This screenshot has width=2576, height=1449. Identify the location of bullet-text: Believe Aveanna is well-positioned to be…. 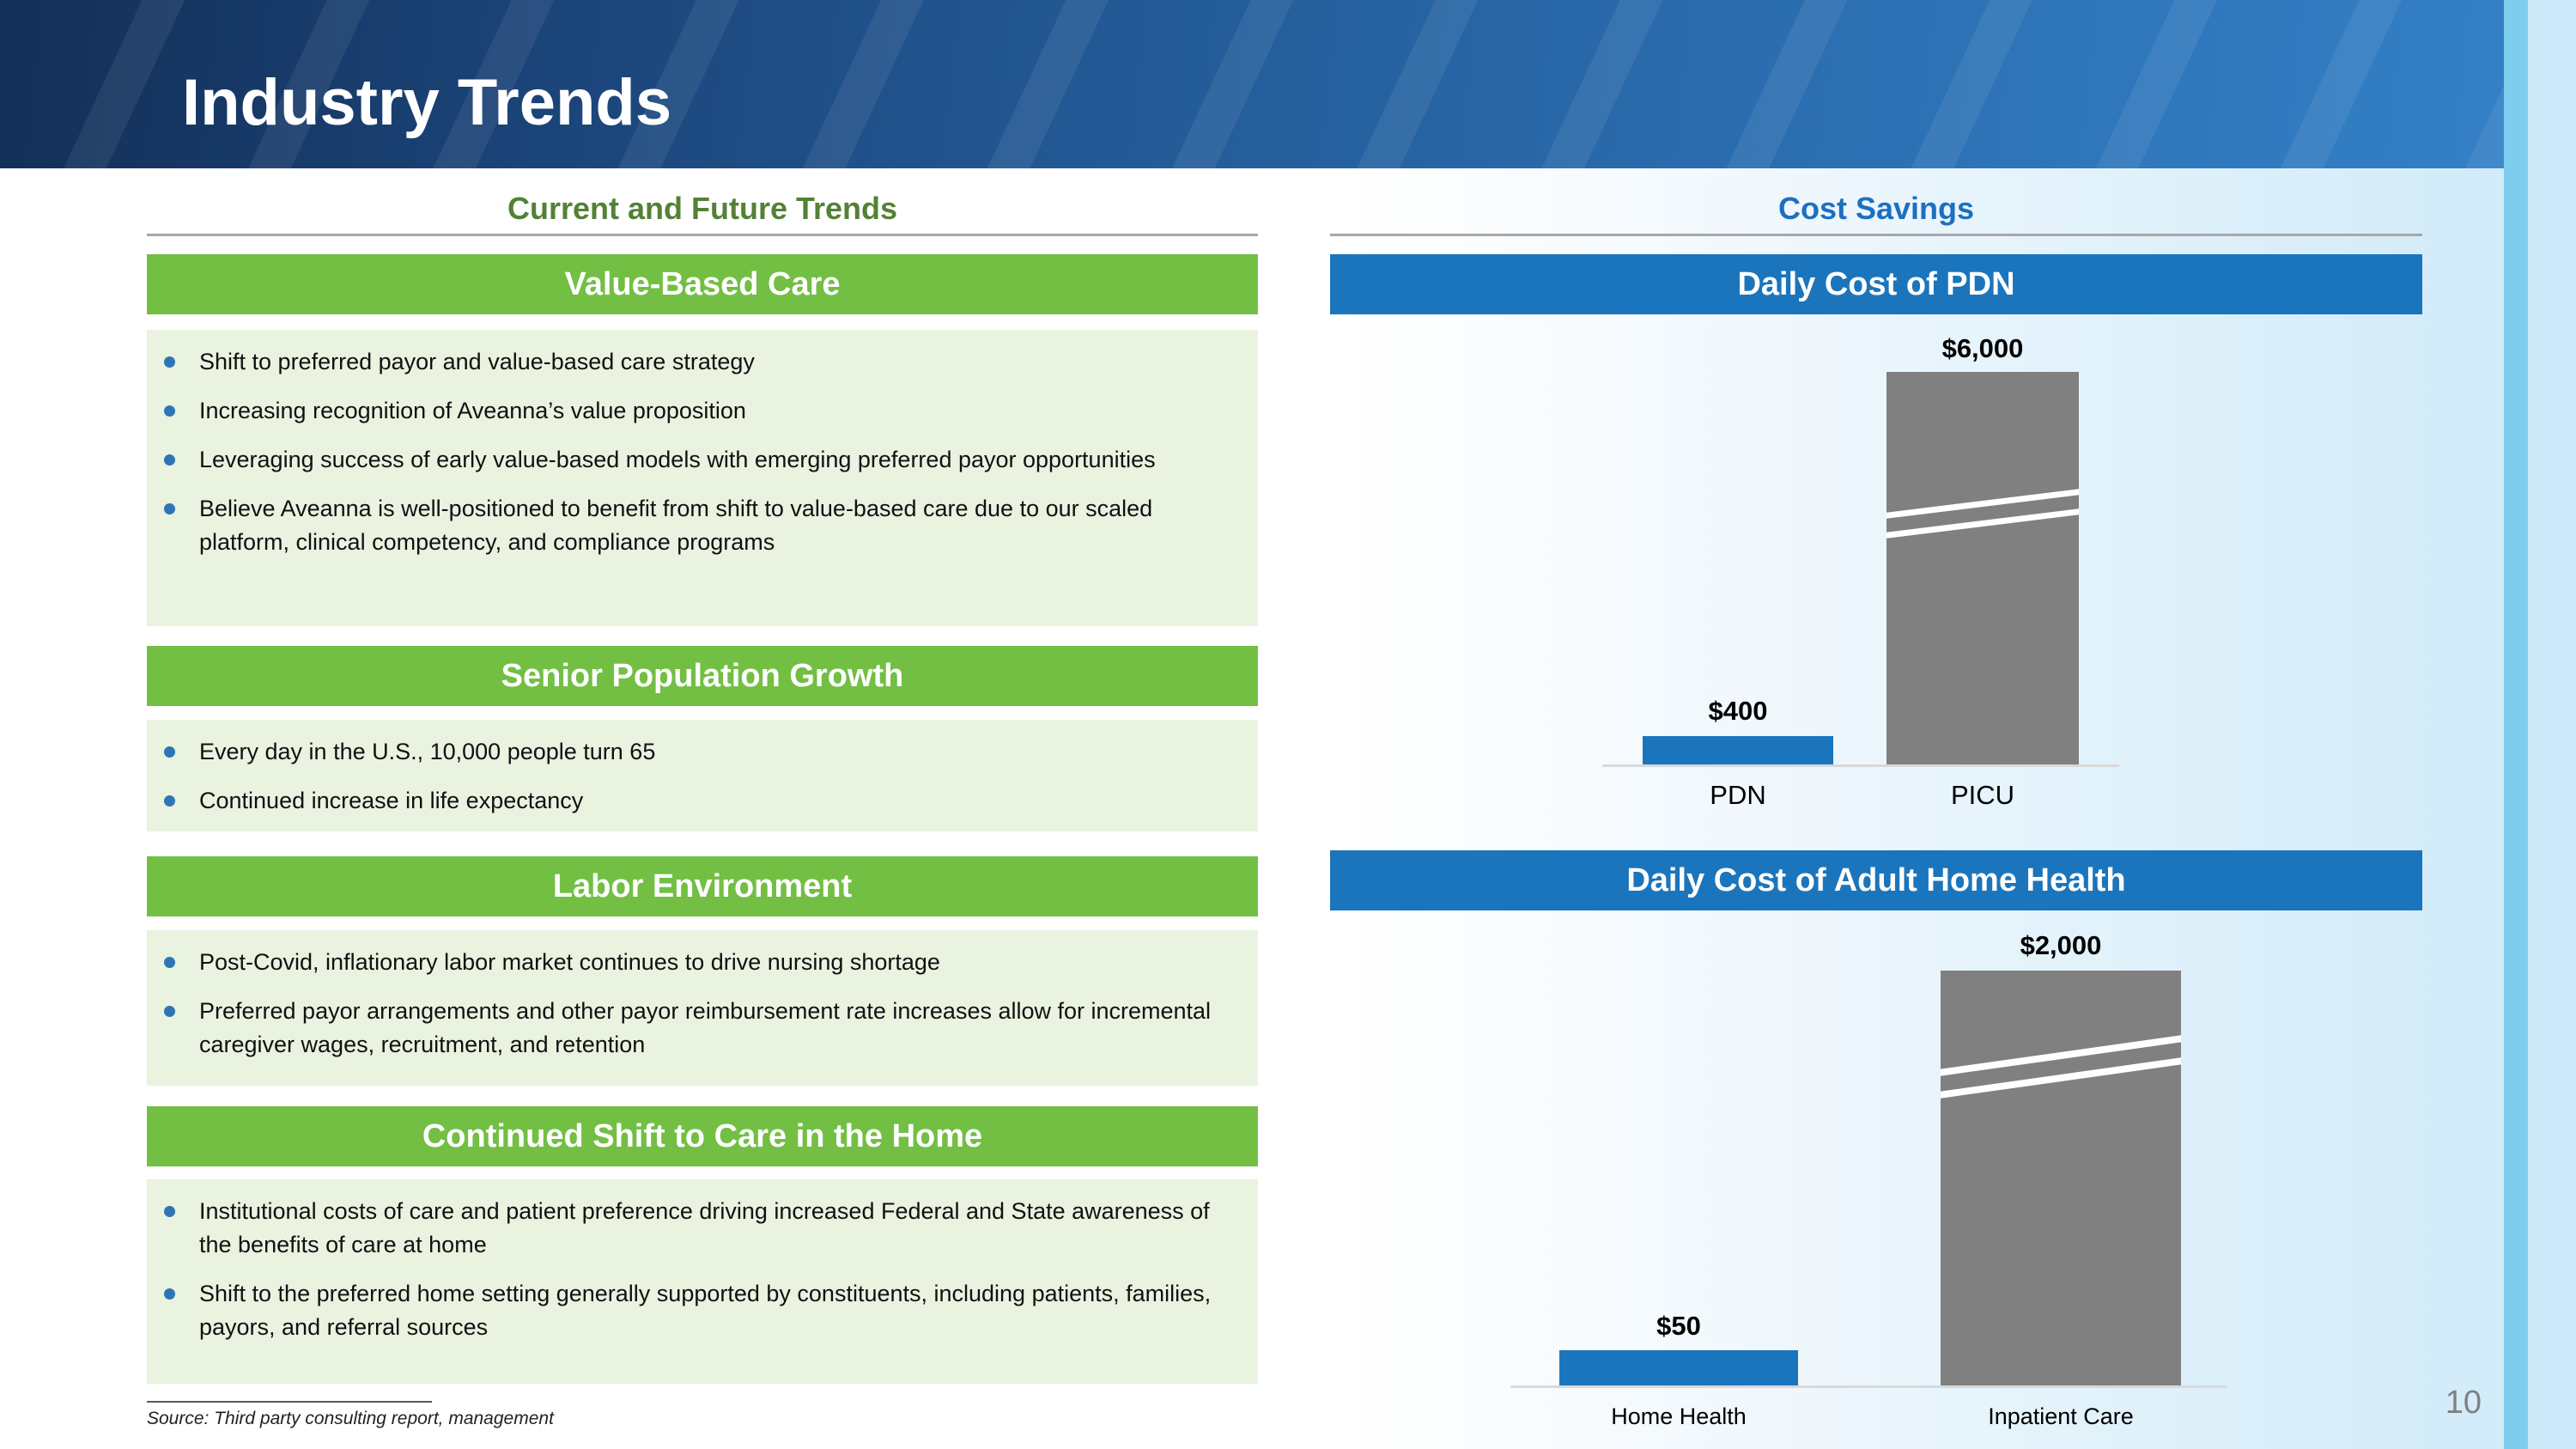
(676, 525).